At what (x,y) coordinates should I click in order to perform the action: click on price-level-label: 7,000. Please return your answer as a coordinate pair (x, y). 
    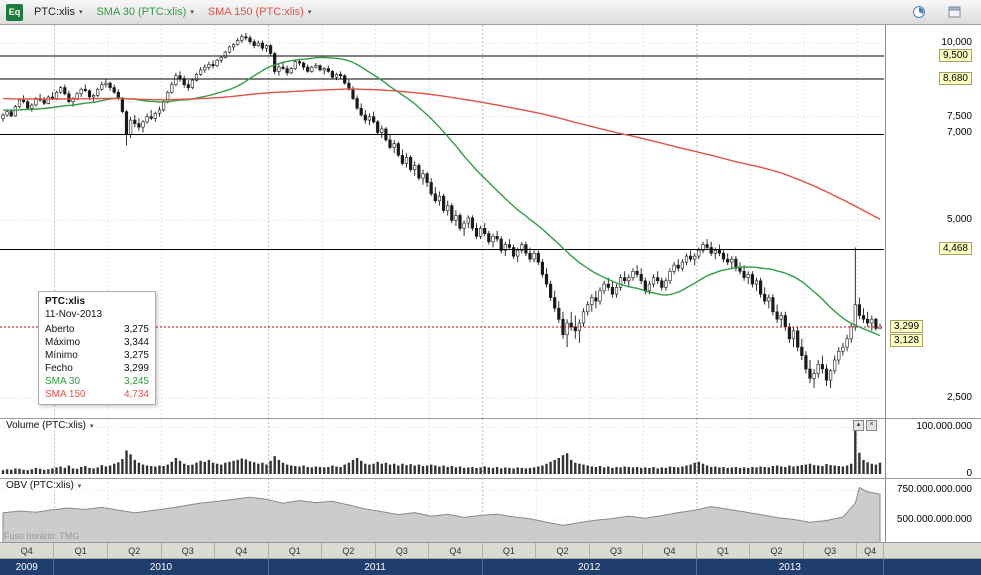
    Looking at the image, I should click on (959, 133).